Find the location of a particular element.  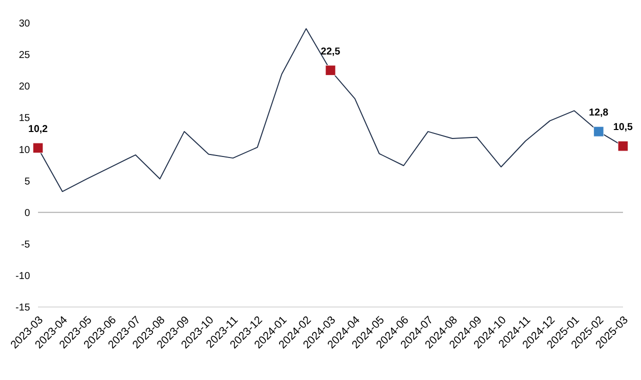

y-tick-label: 25 is located at coordinates (24, 56).